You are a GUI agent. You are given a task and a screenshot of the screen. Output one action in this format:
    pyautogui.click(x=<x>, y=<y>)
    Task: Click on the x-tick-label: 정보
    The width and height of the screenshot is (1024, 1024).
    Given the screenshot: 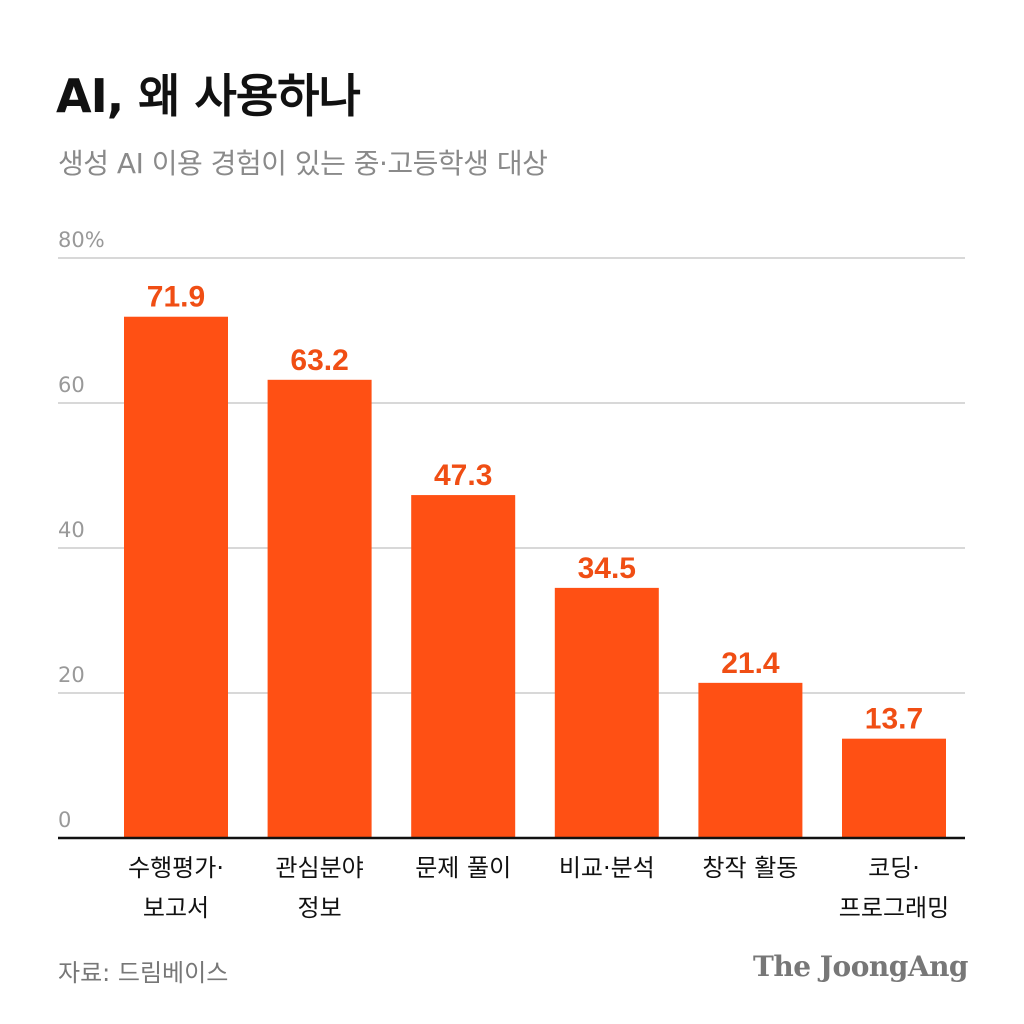 What is the action you would take?
    pyautogui.click(x=320, y=908)
    